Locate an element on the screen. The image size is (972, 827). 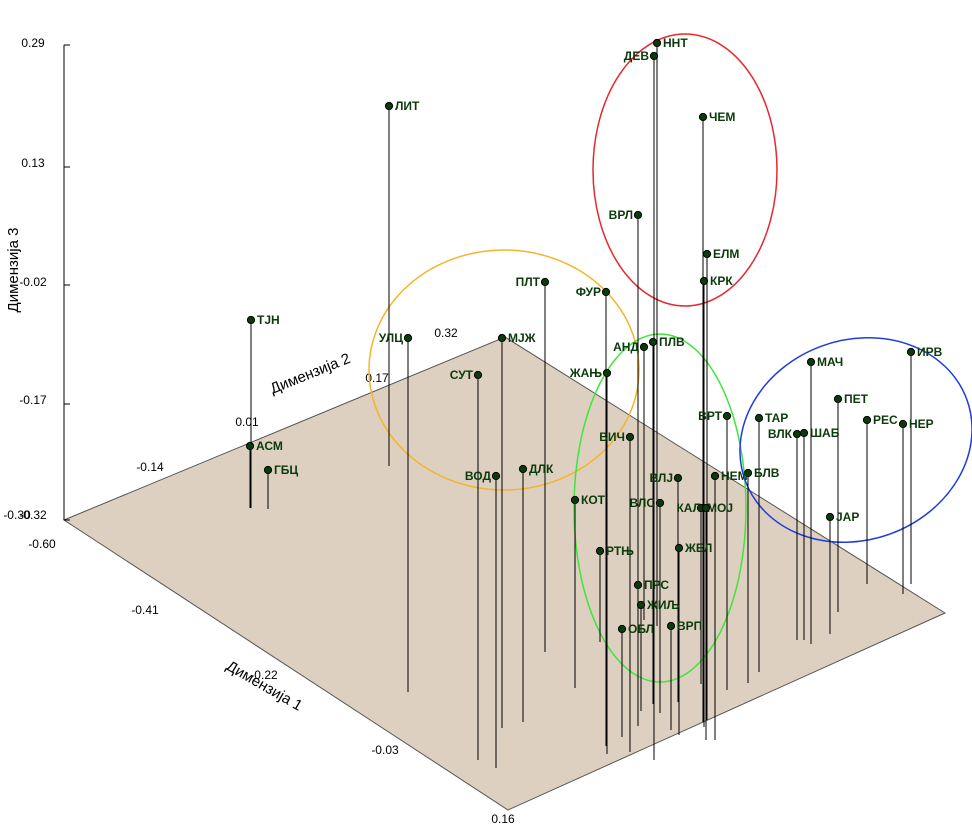
point-label-28: ВОД is located at coordinates (478, 476).